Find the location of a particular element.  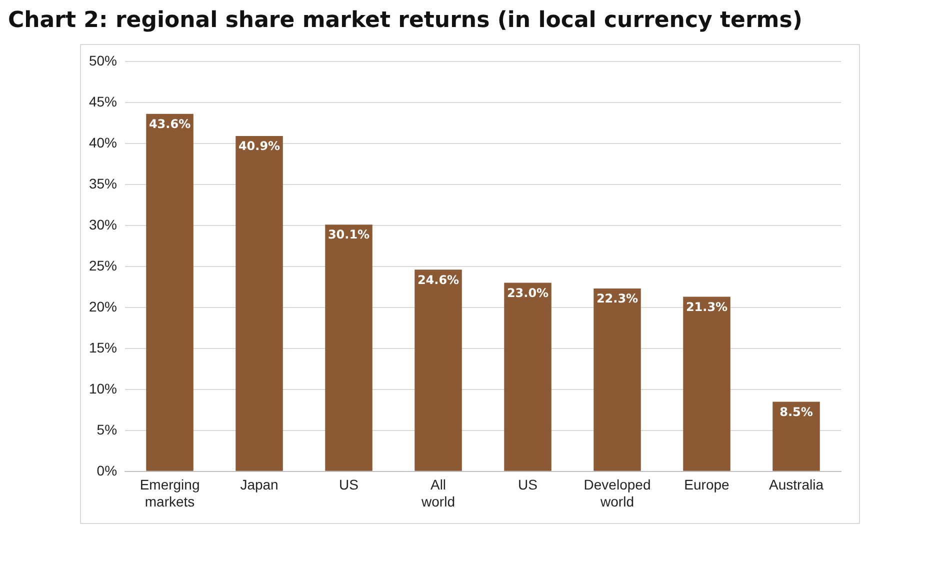

y-tick-label: 30% is located at coordinates (103, 224).